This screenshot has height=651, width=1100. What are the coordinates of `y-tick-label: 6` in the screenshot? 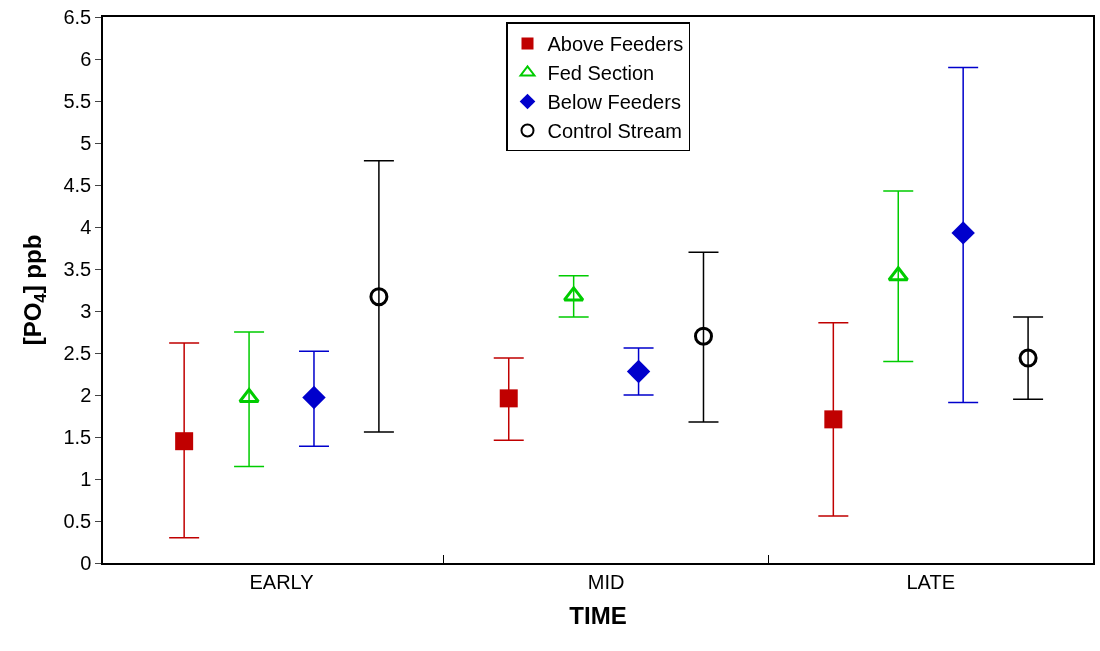 It's located at (86, 59).